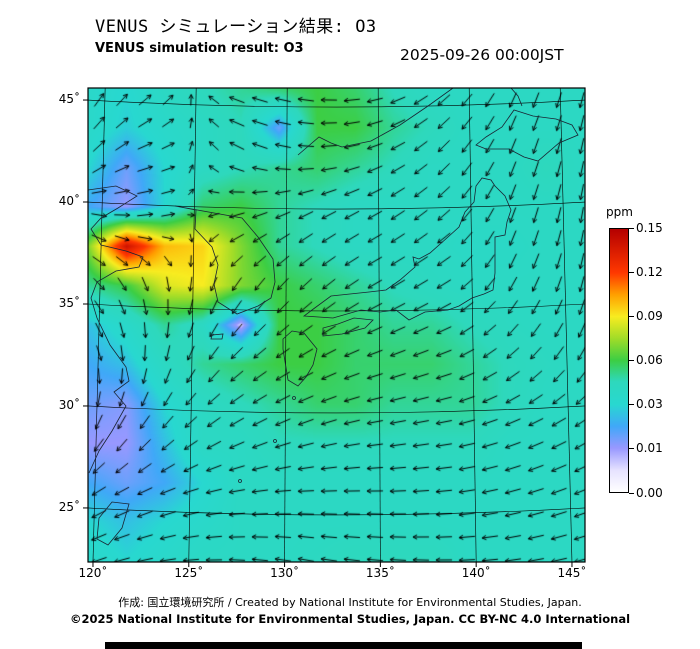  I want to click on bottom-bar, so click(343, 645).